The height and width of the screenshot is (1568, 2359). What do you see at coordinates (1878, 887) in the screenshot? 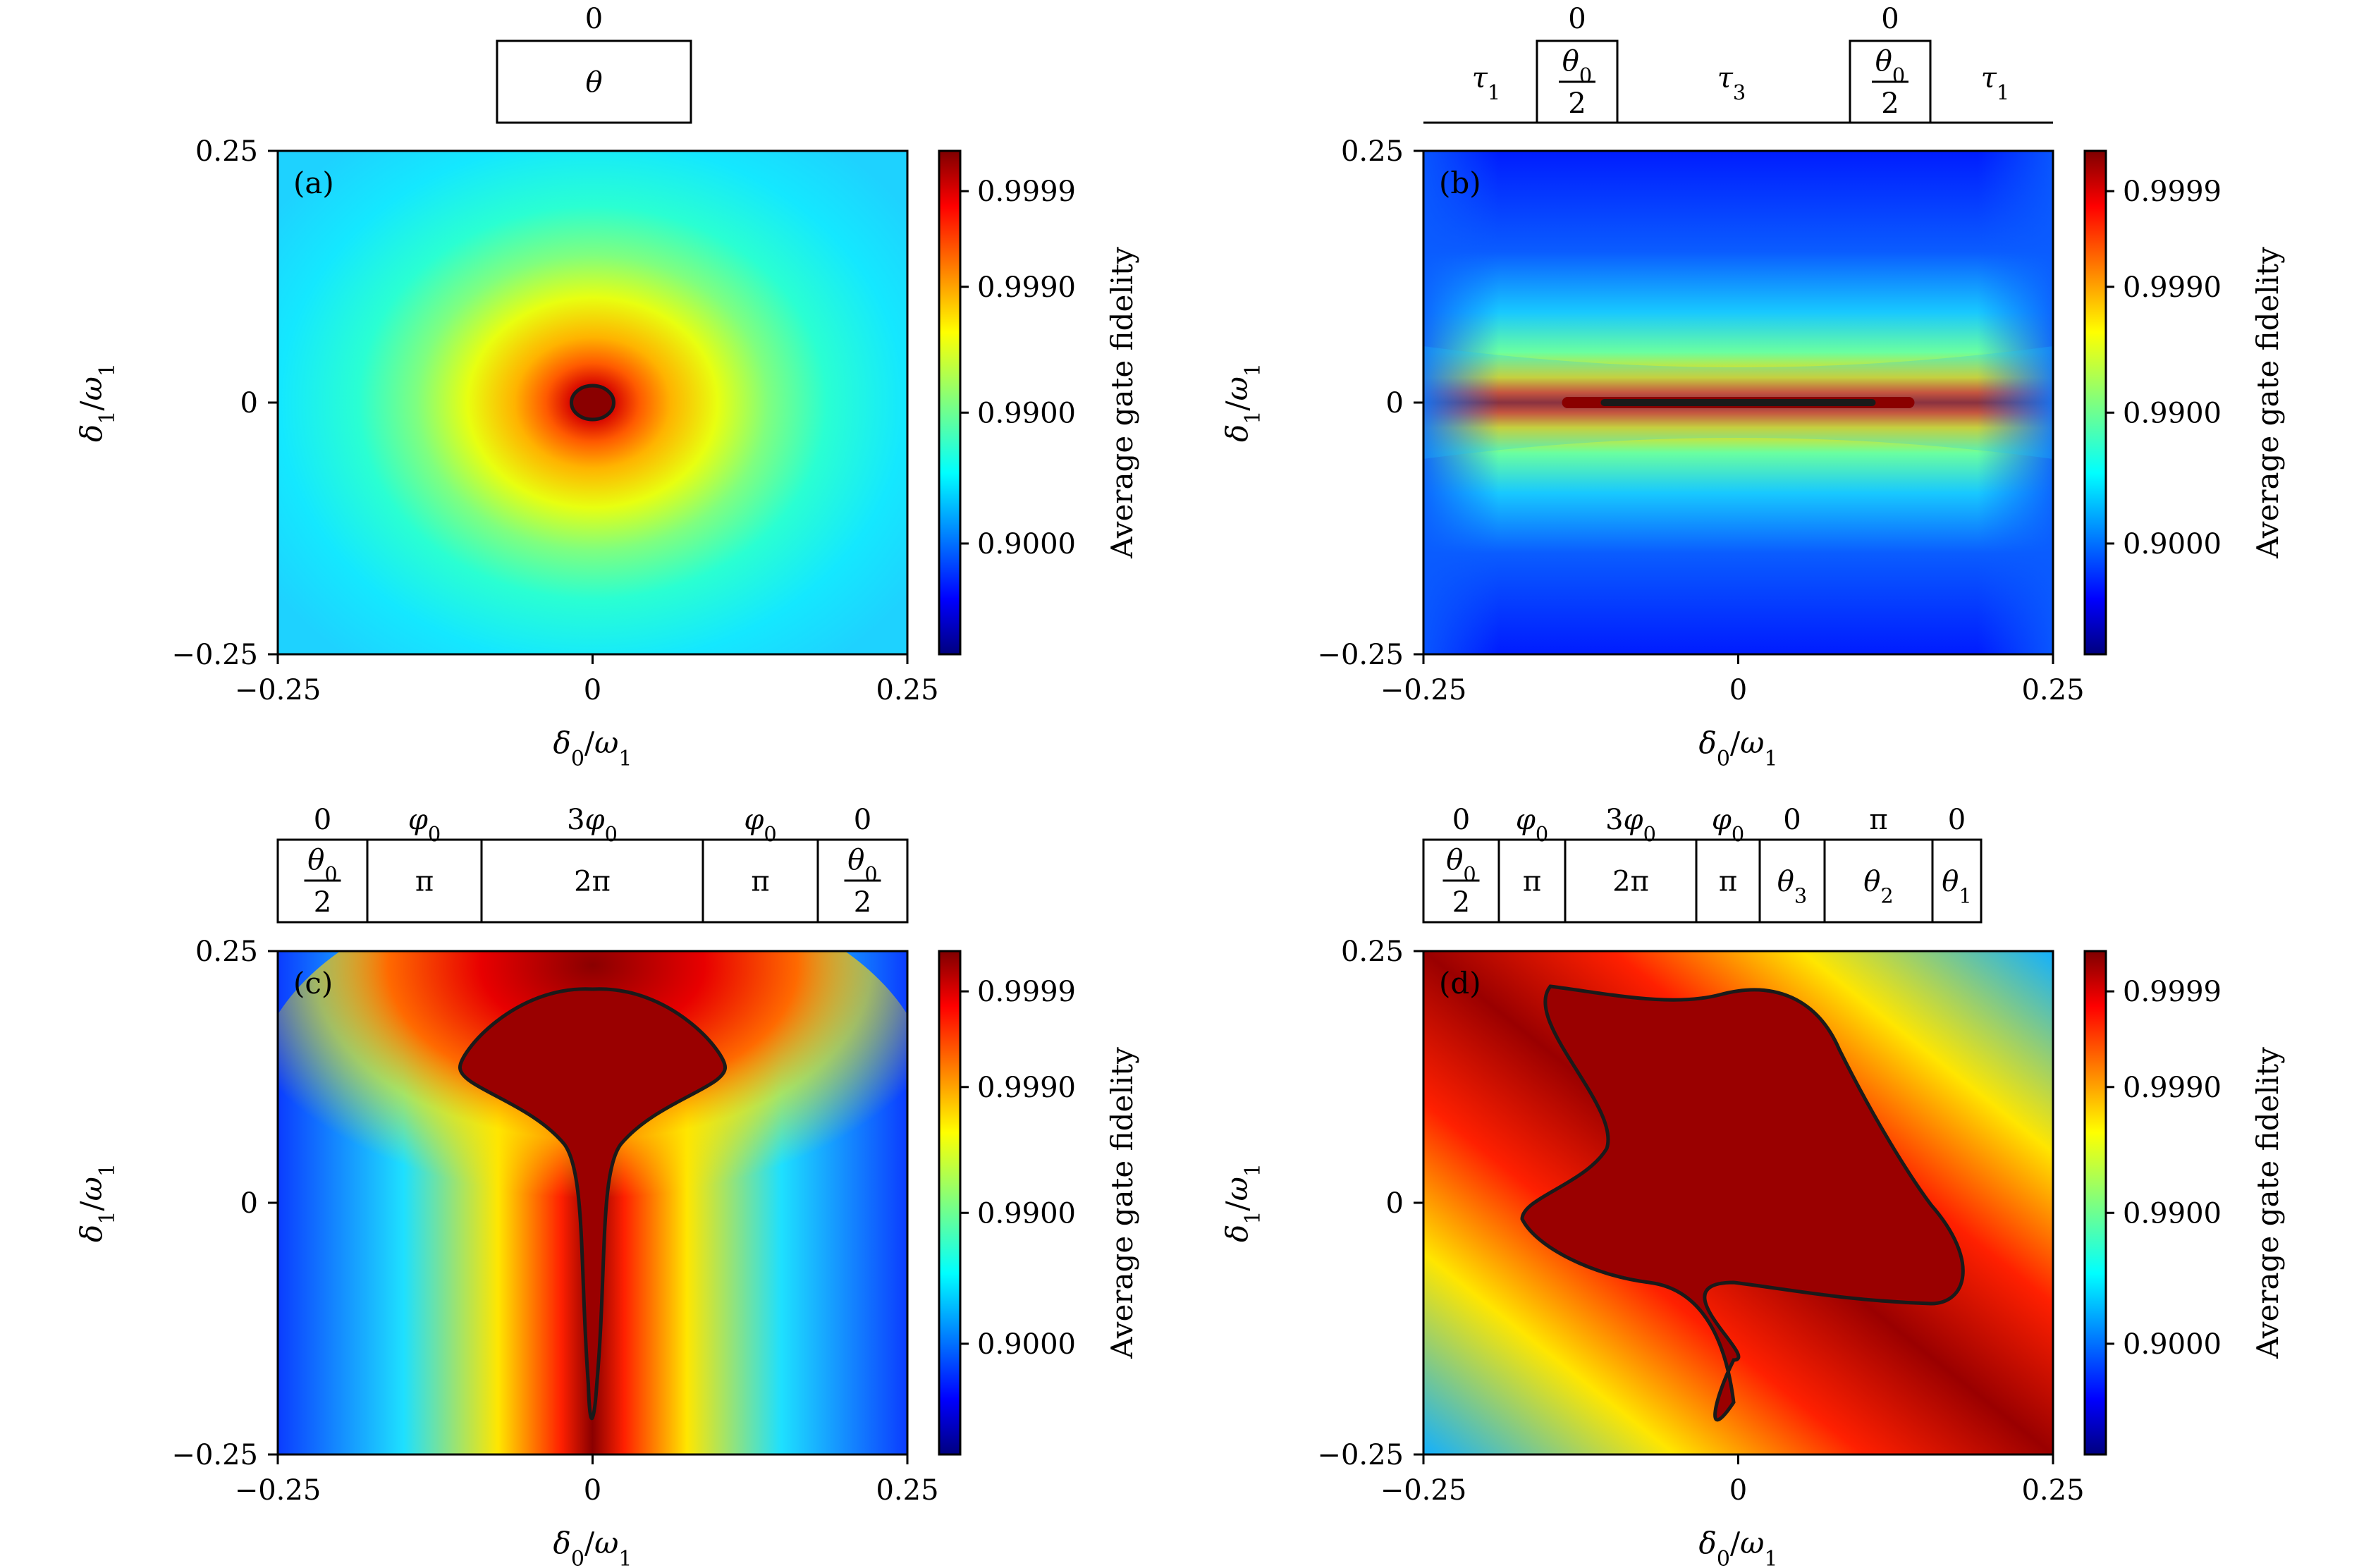
I see `pulse-6-angle: θ2` at bounding box center [1878, 887].